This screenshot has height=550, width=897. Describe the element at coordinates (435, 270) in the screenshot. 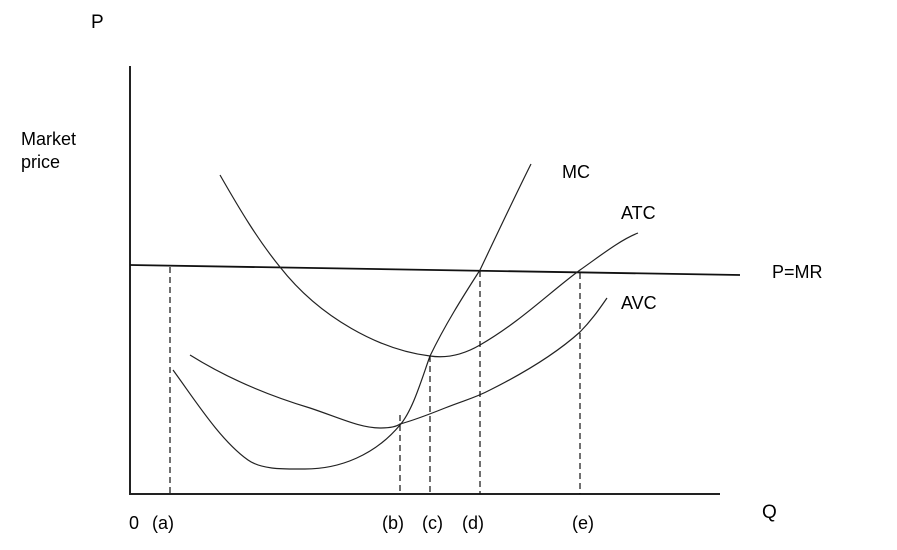

I see `price-mr-line` at that location.